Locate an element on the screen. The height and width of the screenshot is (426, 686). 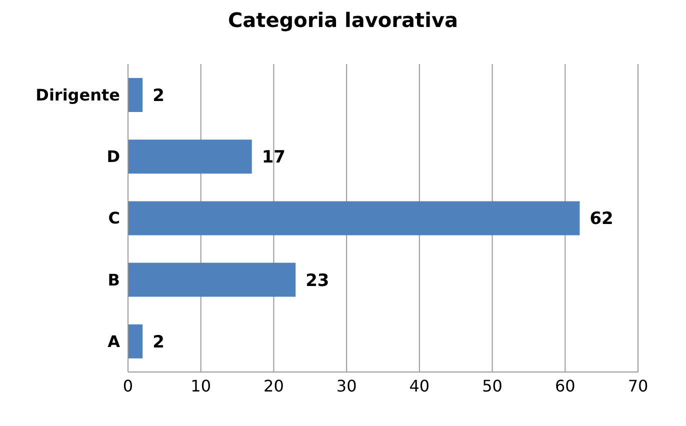
y-tick-label: Dirigente is located at coordinates (78, 94).